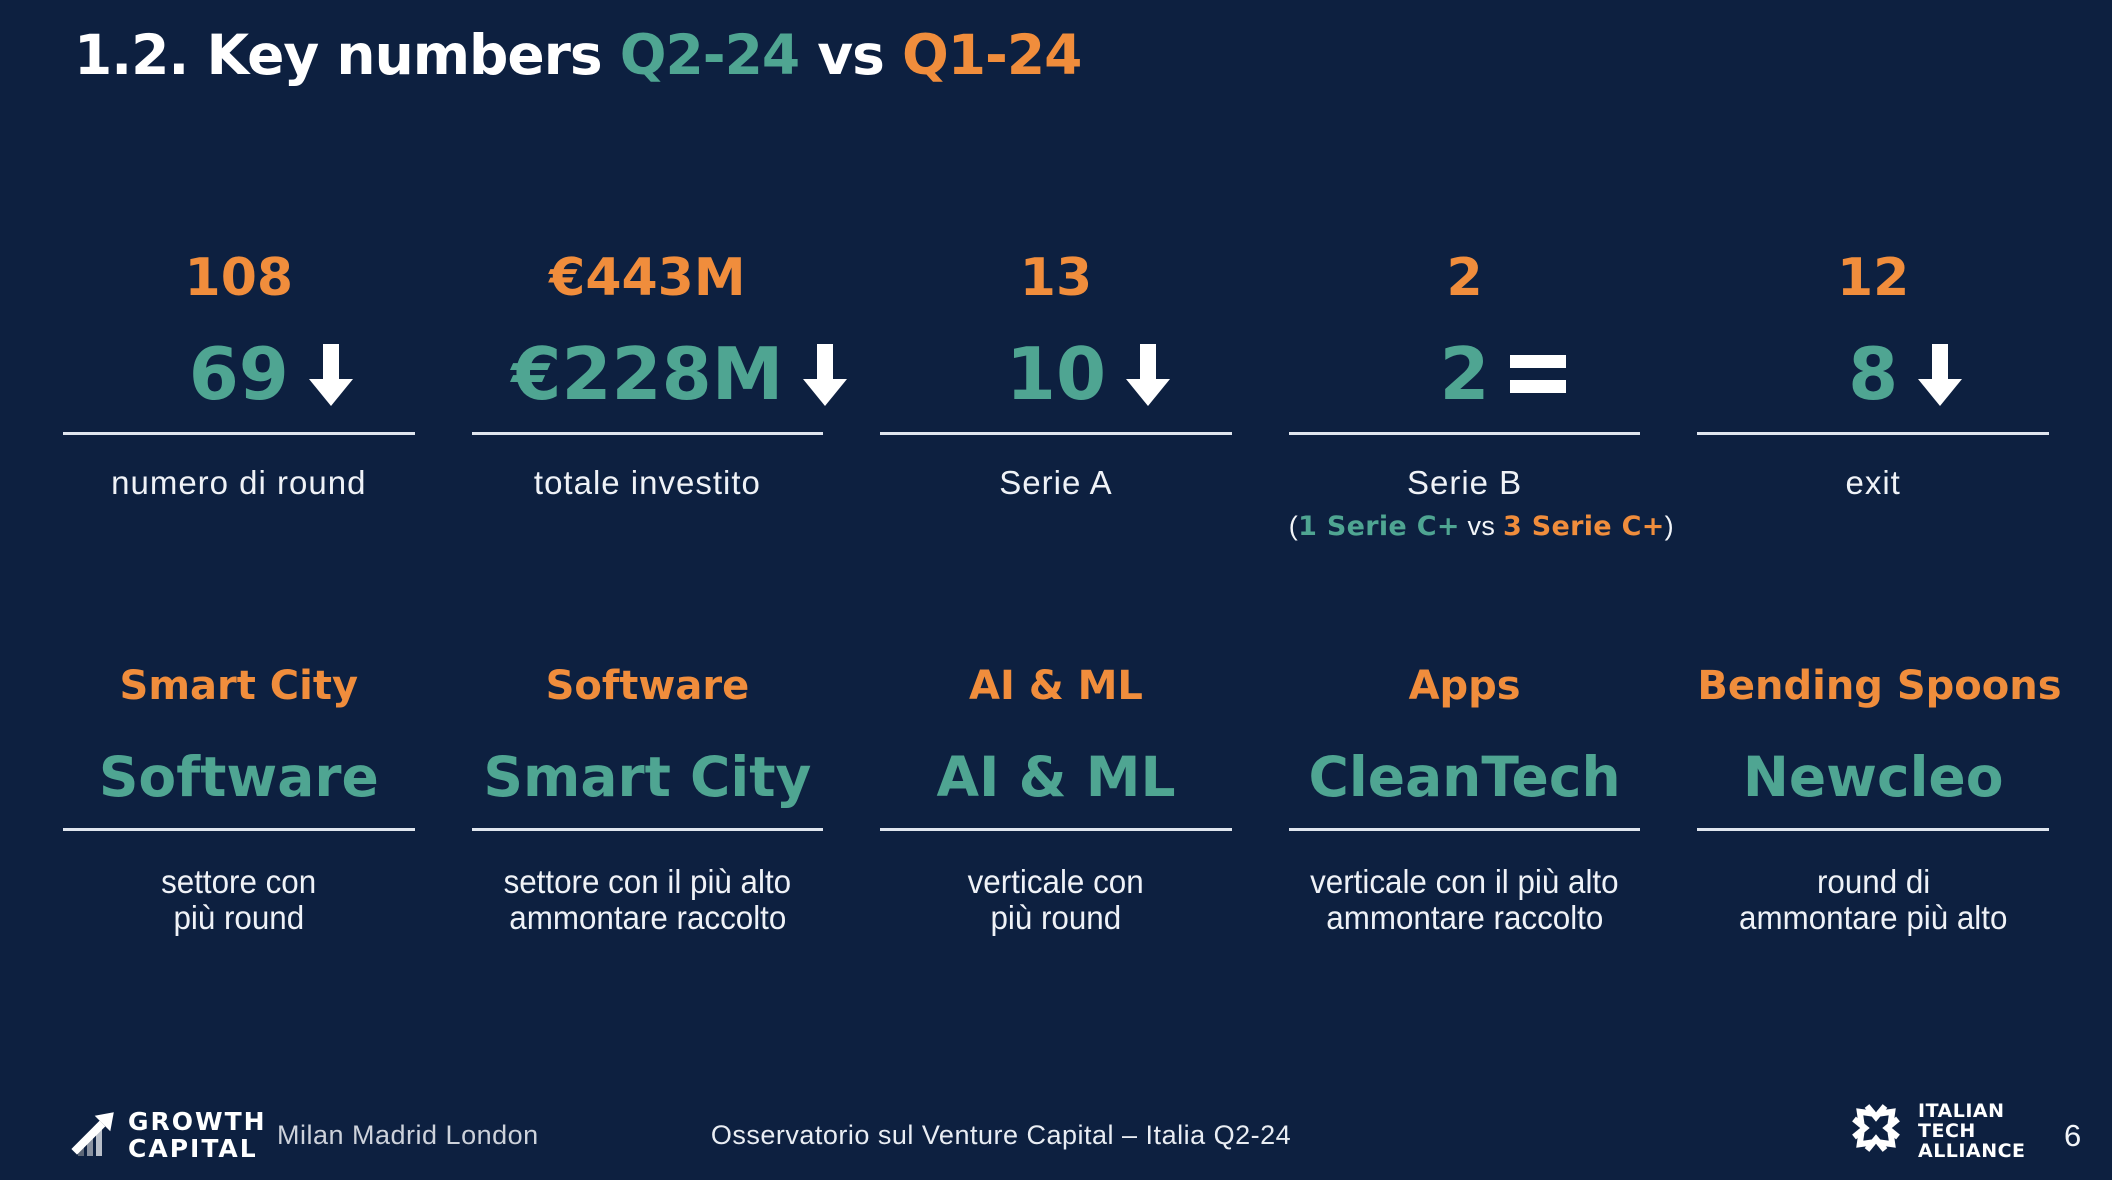 This screenshot has width=2112, height=1180. What do you see at coordinates (1056, 777) in the screenshot?
I see `q2-highlight: AI & ML` at bounding box center [1056, 777].